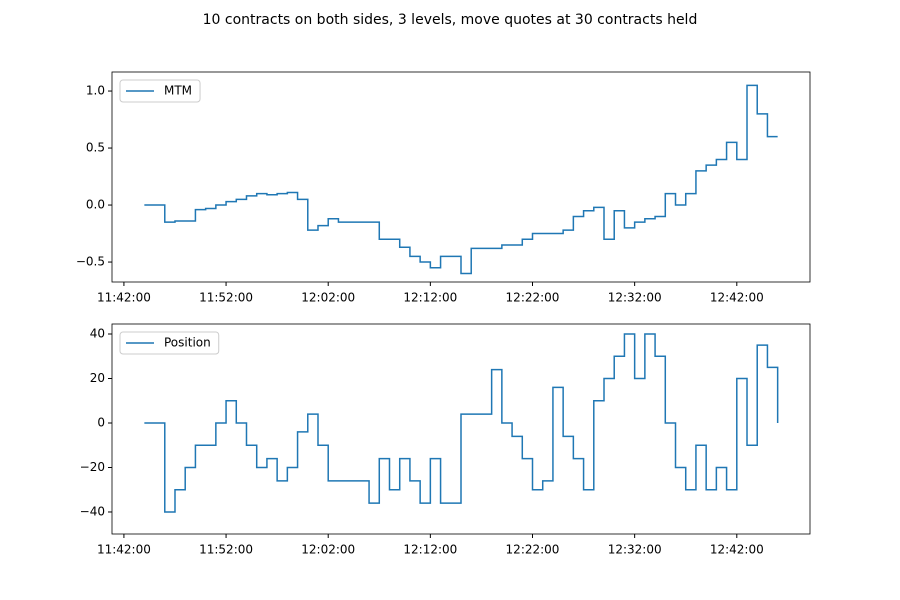 This screenshot has width=900, height=600. What do you see at coordinates (92, 511) in the screenshot?
I see `y-tick-label: −40` at bounding box center [92, 511].